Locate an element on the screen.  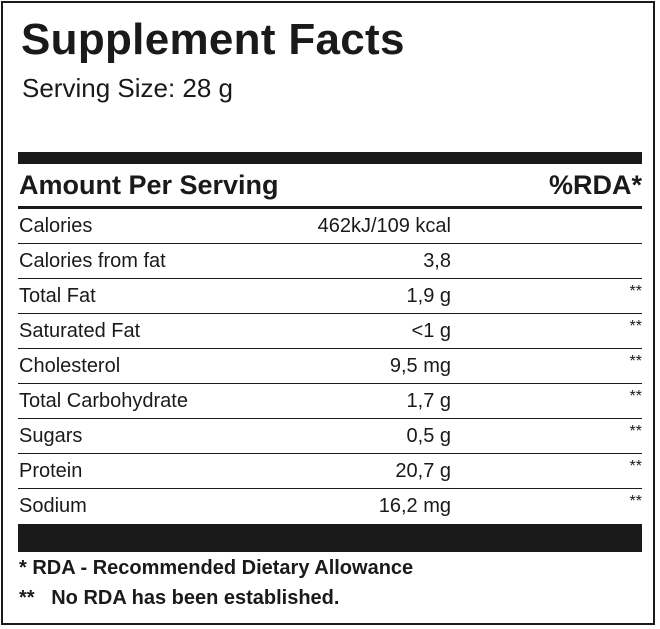
footnote-no-rda: ** No RDA has been established. is located at coordinates (179, 598).